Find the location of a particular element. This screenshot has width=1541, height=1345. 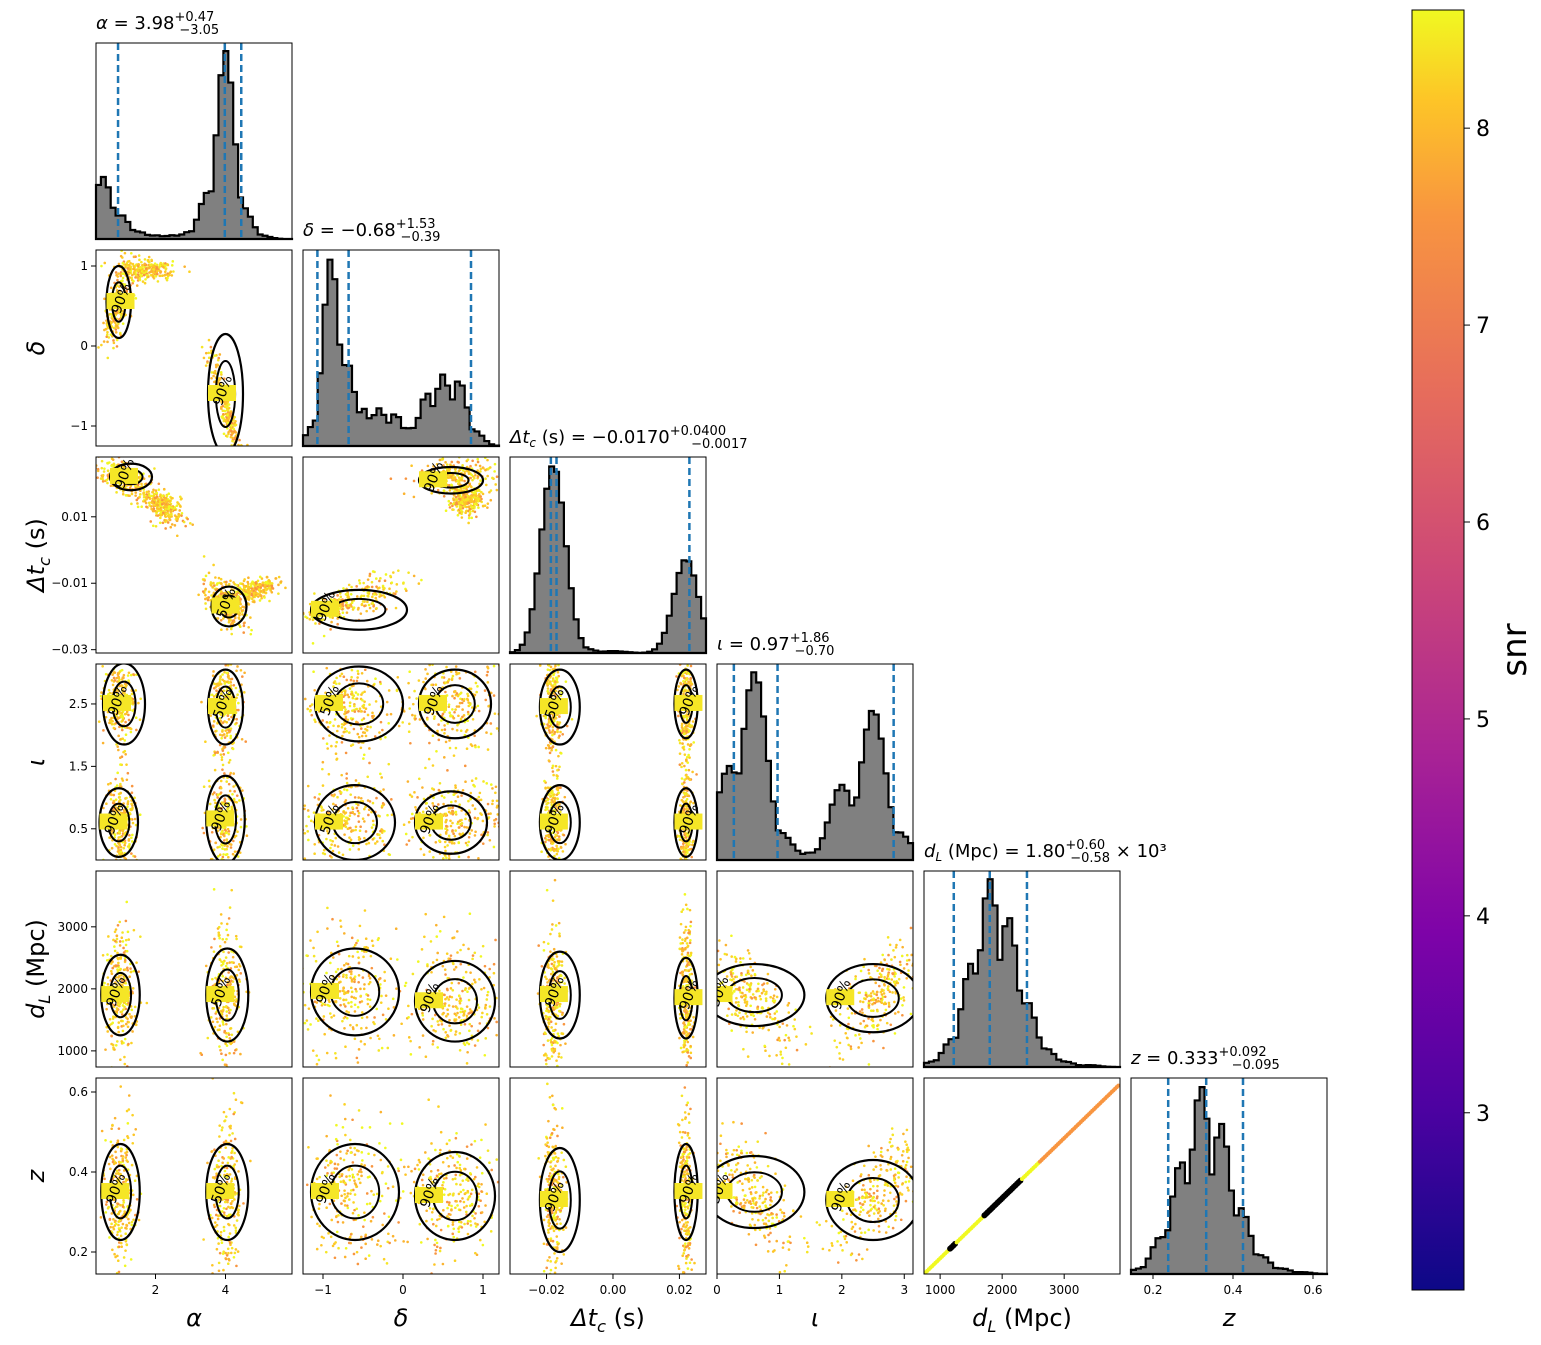

panel-frame is located at coordinates (194, 348).